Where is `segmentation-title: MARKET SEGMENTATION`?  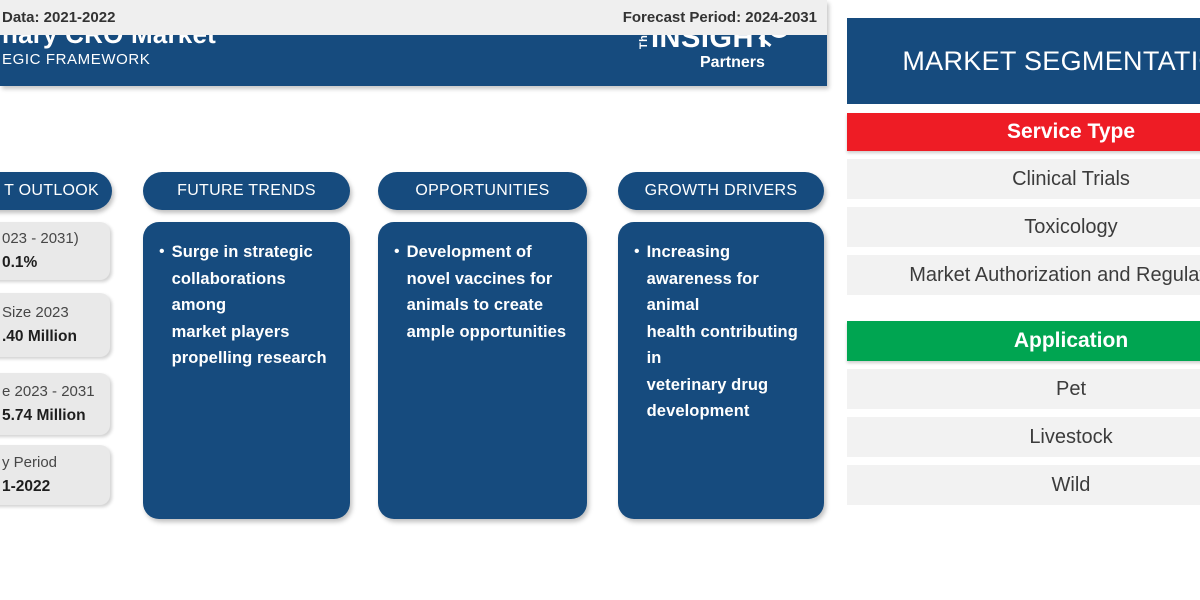
segmentation-title: MARKET SEGMENTATION is located at coordinates (1023, 61).